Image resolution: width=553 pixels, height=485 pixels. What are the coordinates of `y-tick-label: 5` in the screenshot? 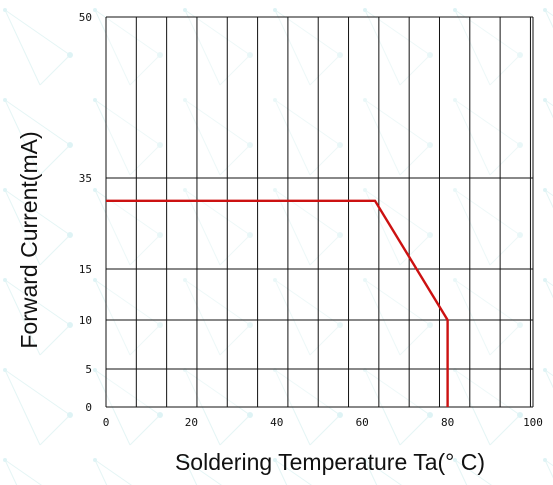 It's located at (88, 369).